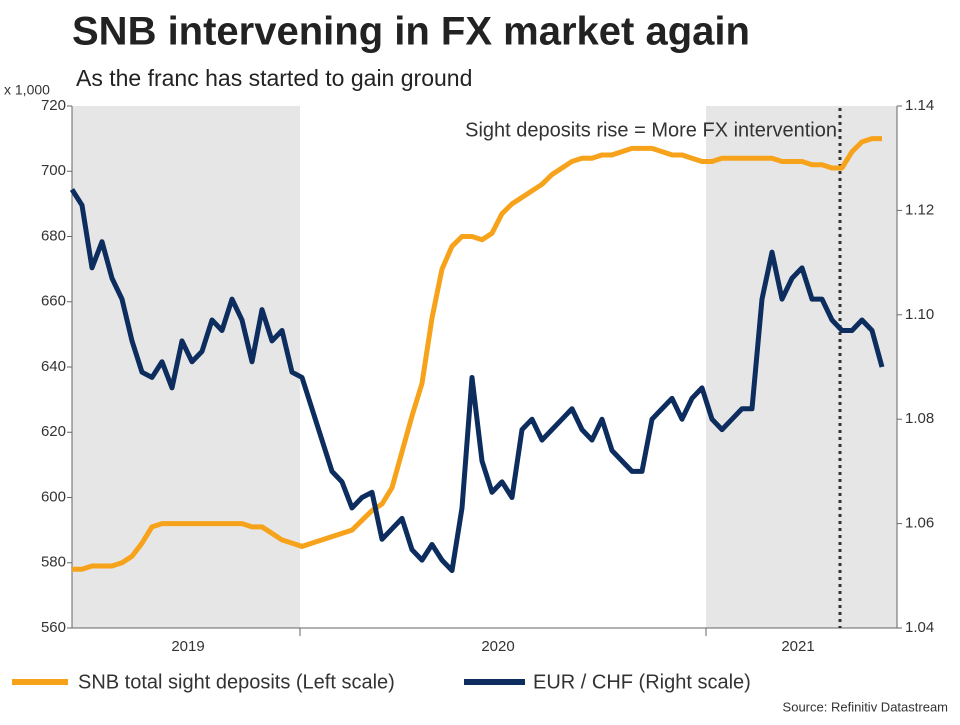 The width and height of the screenshot is (960, 725). What do you see at coordinates (865, 706) in the screenshot?
I see `source: Source: Refinitiv Datastream` at bounding box center [865, 706].